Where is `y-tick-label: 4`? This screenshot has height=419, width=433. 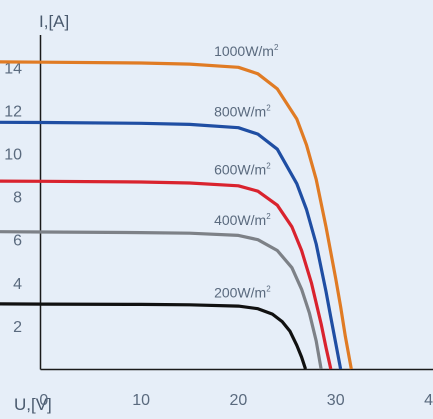
y-tick-label: 4 is located at coordinates (17, 284).